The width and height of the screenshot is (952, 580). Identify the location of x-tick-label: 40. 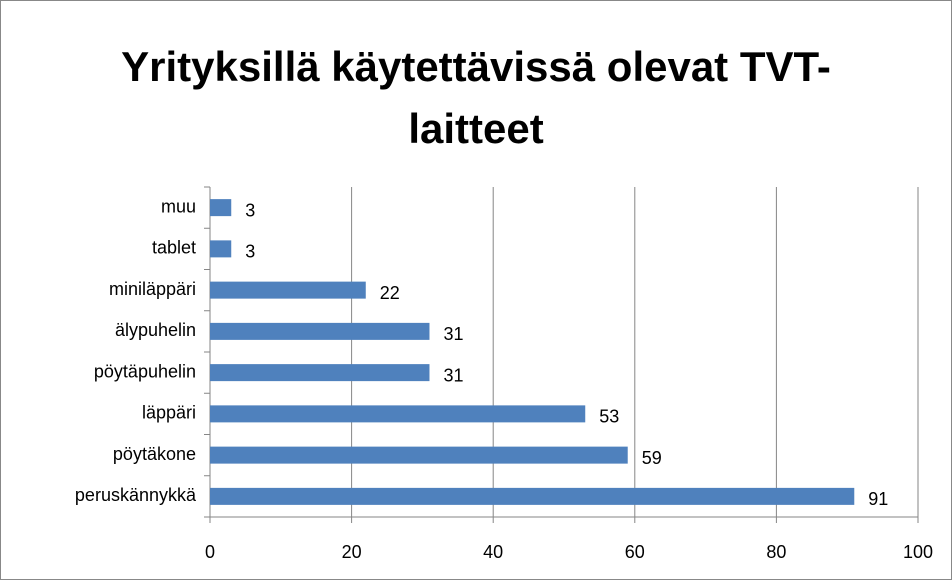
(493, 552).